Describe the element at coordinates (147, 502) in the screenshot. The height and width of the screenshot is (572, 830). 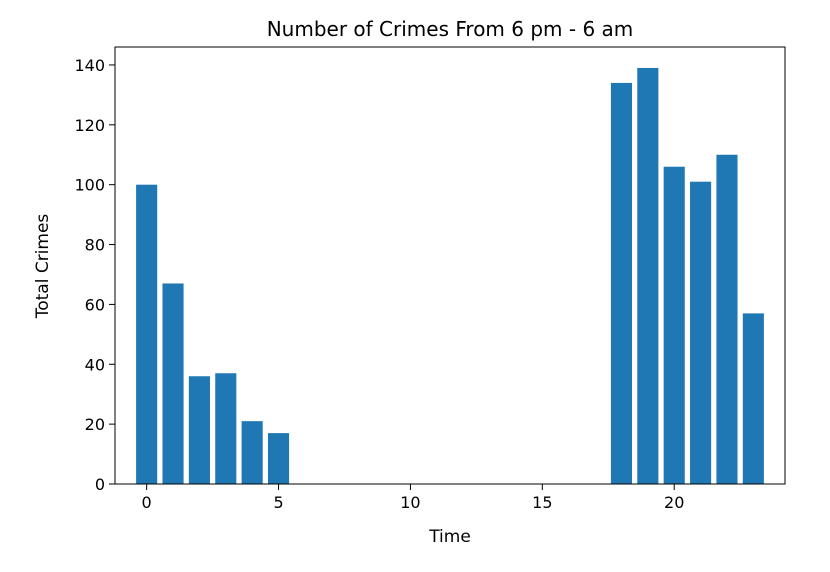
I see `x-tick-label: 0` at that location.